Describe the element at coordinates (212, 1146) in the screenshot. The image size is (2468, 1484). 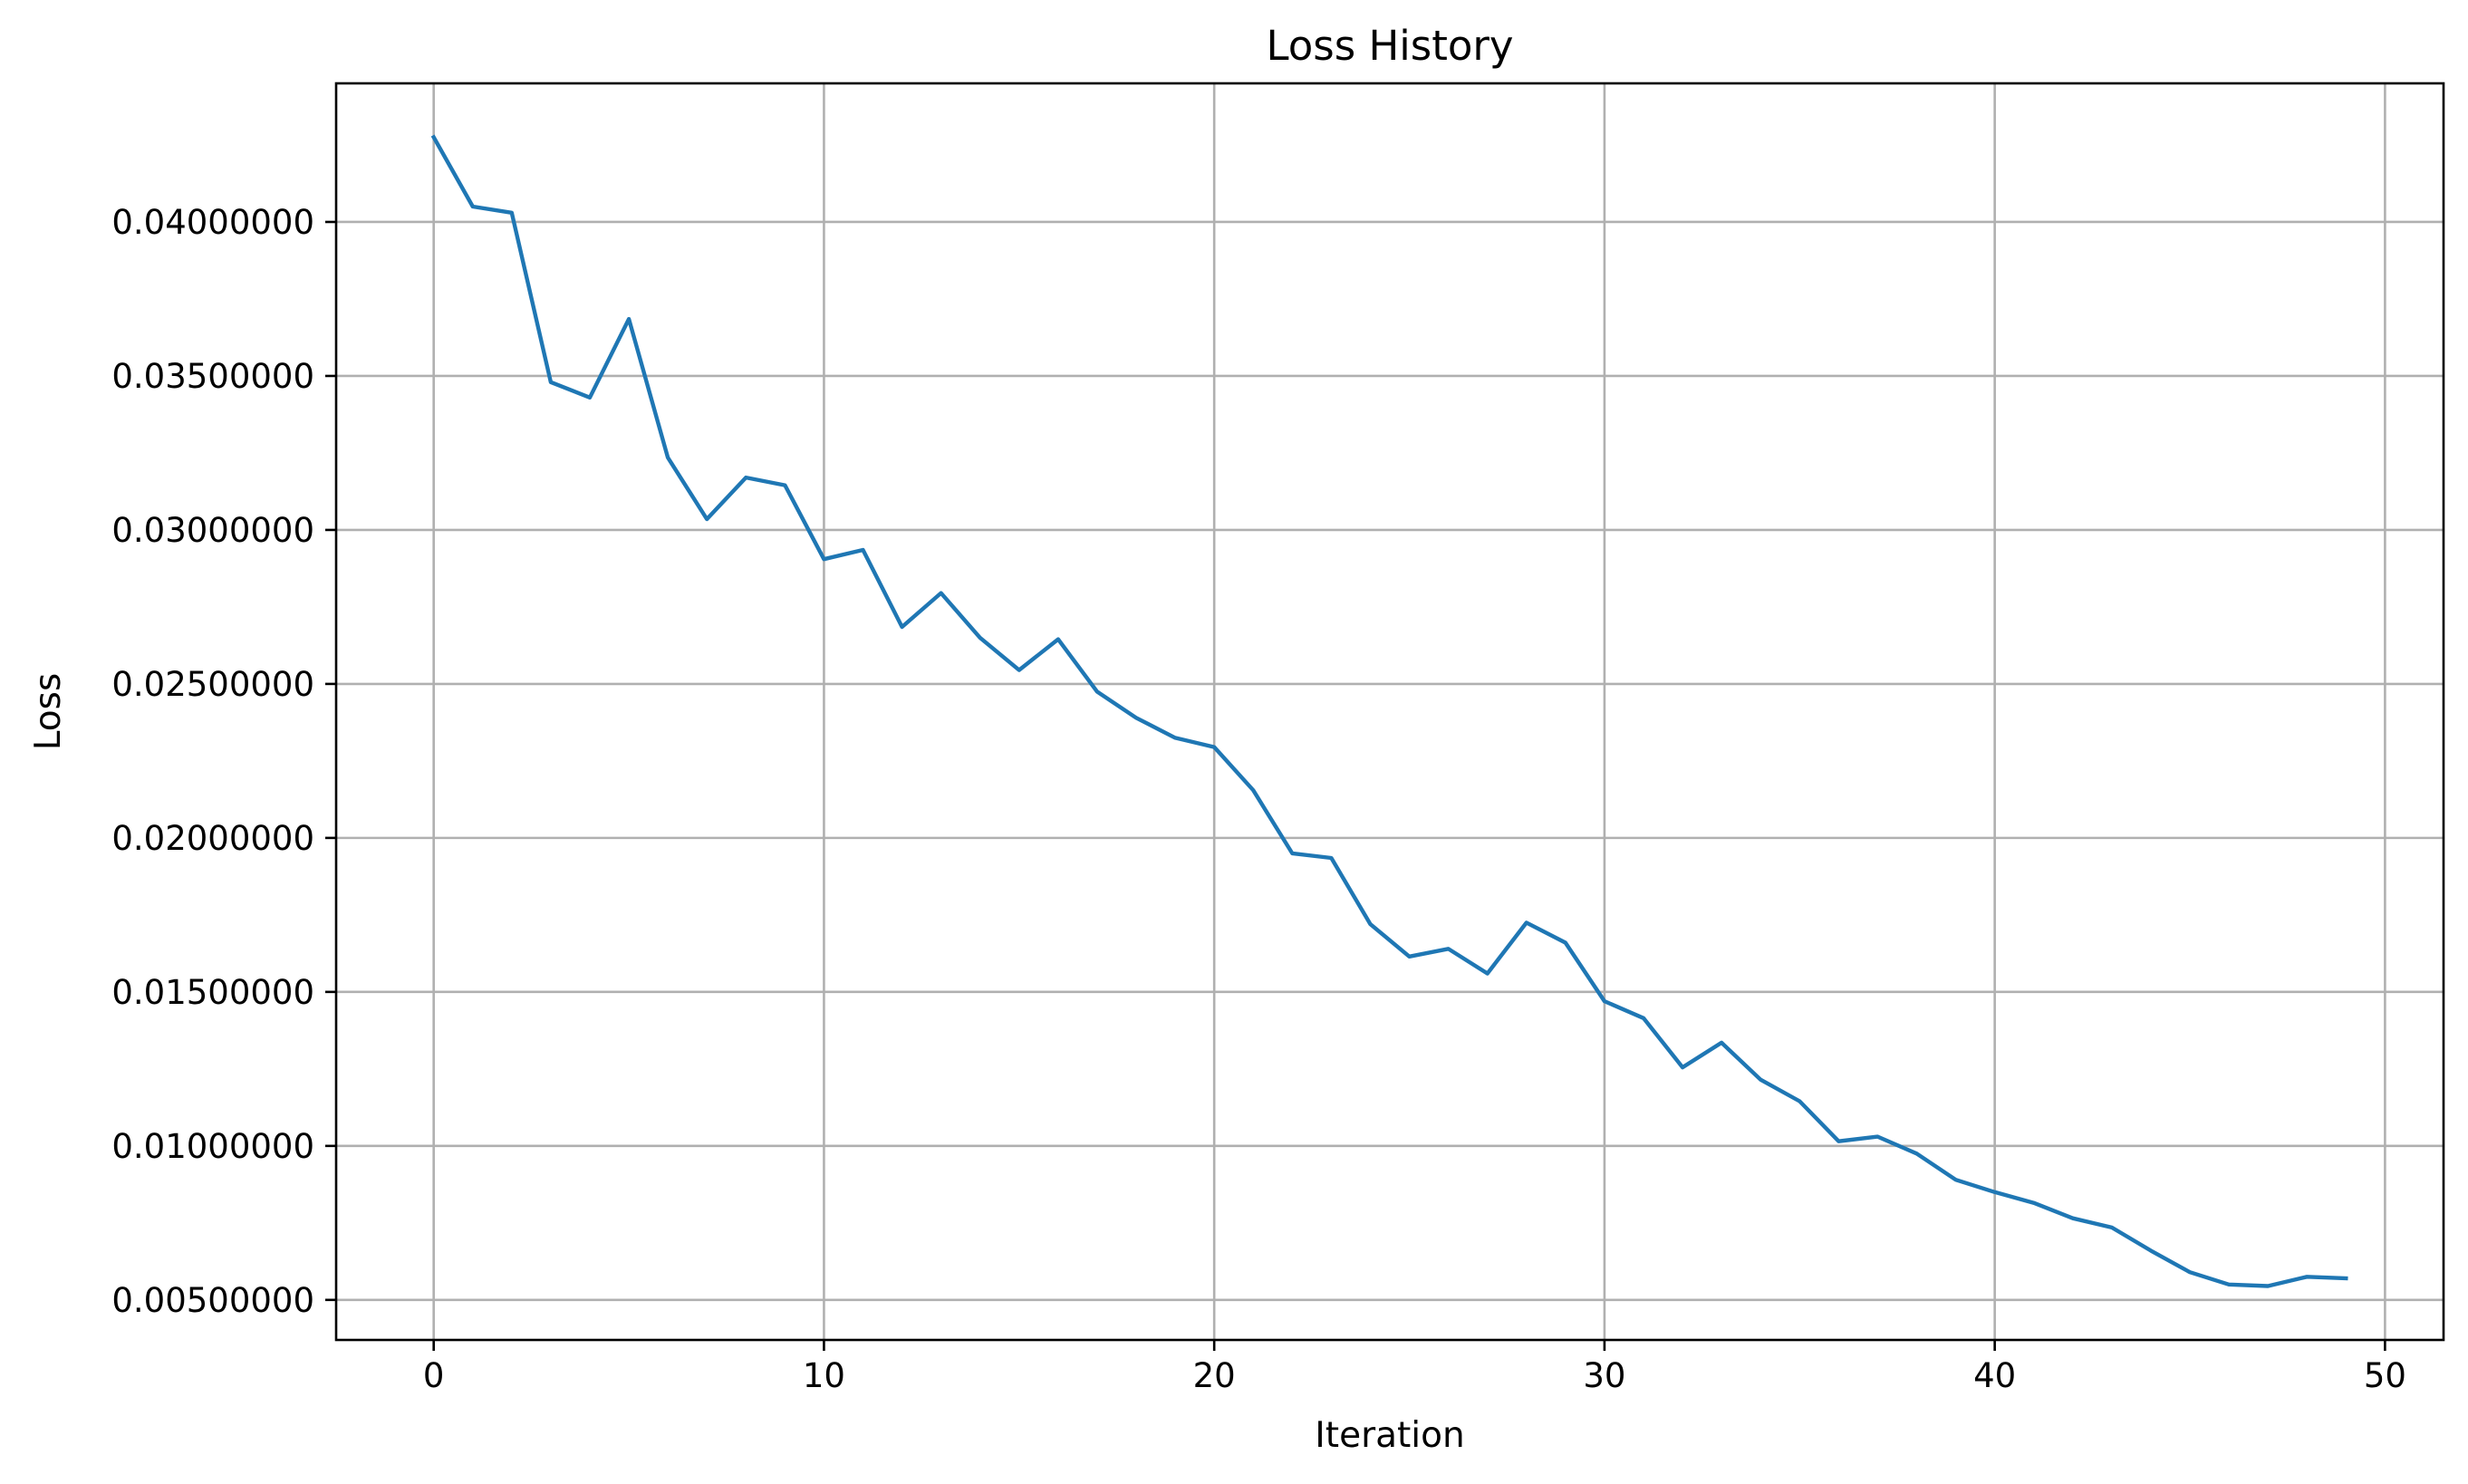
I see `y-tick-label: 0.01000000` at that location.